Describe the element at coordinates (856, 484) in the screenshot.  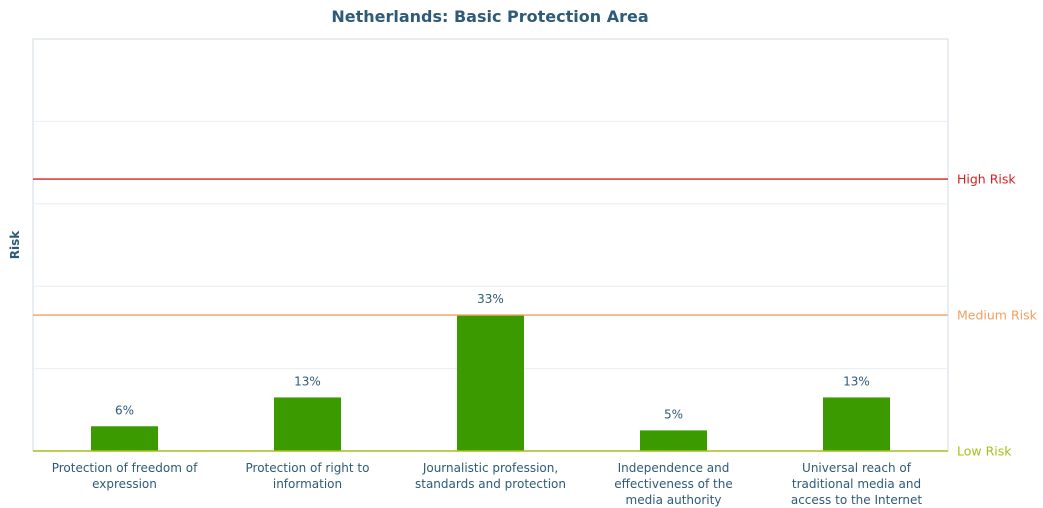
I see `x-tick-label: traditional media and` at that location.